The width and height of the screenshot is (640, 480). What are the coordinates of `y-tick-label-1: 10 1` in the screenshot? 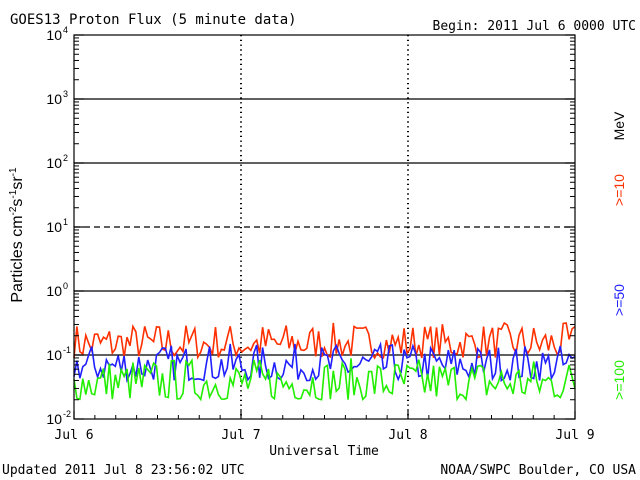 It's located at (57, 226).